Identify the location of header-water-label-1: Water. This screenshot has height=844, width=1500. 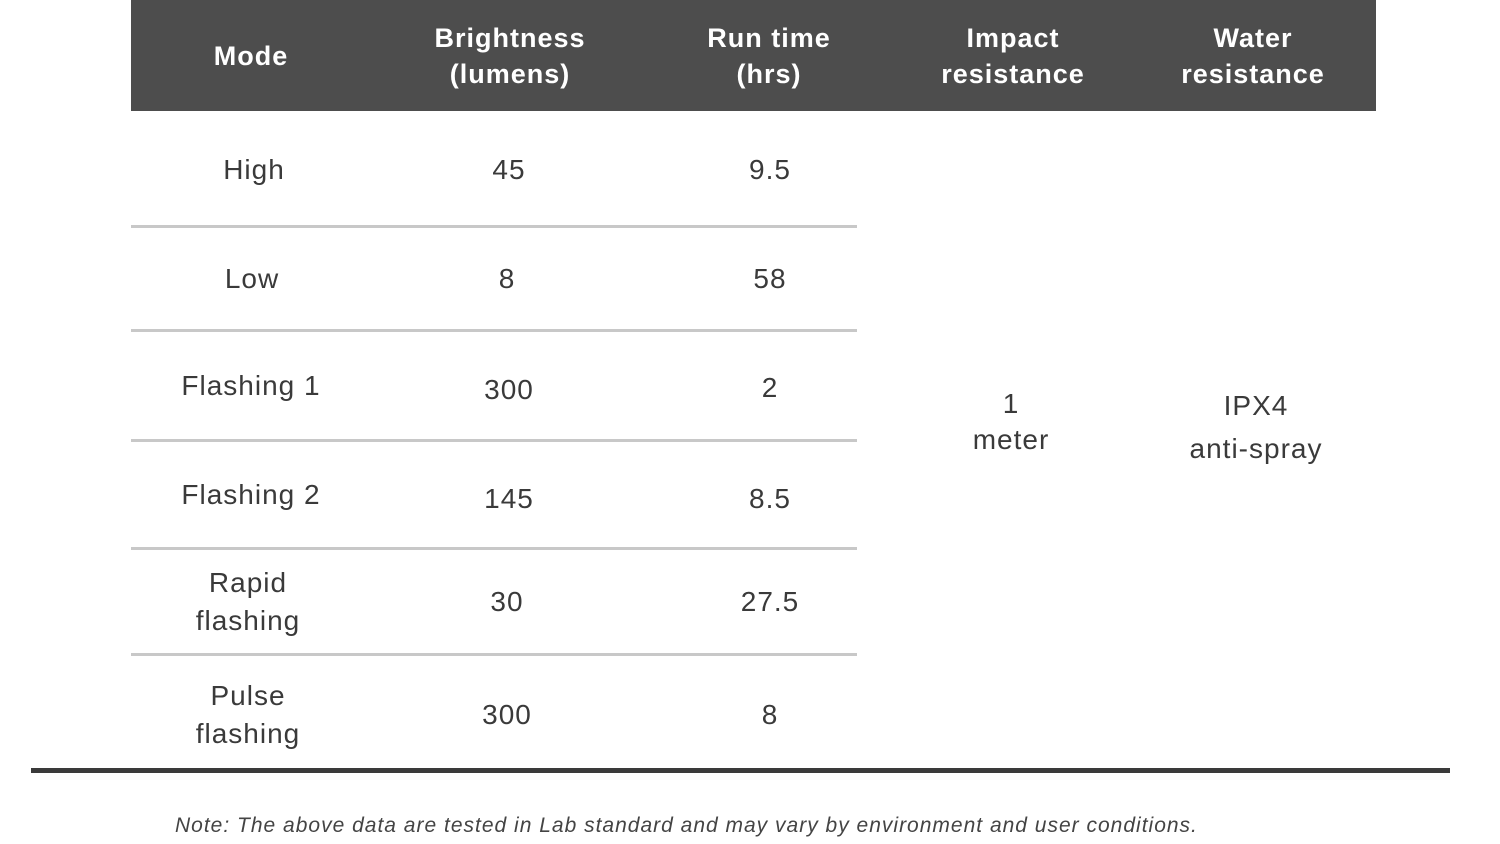
(1253, 37).